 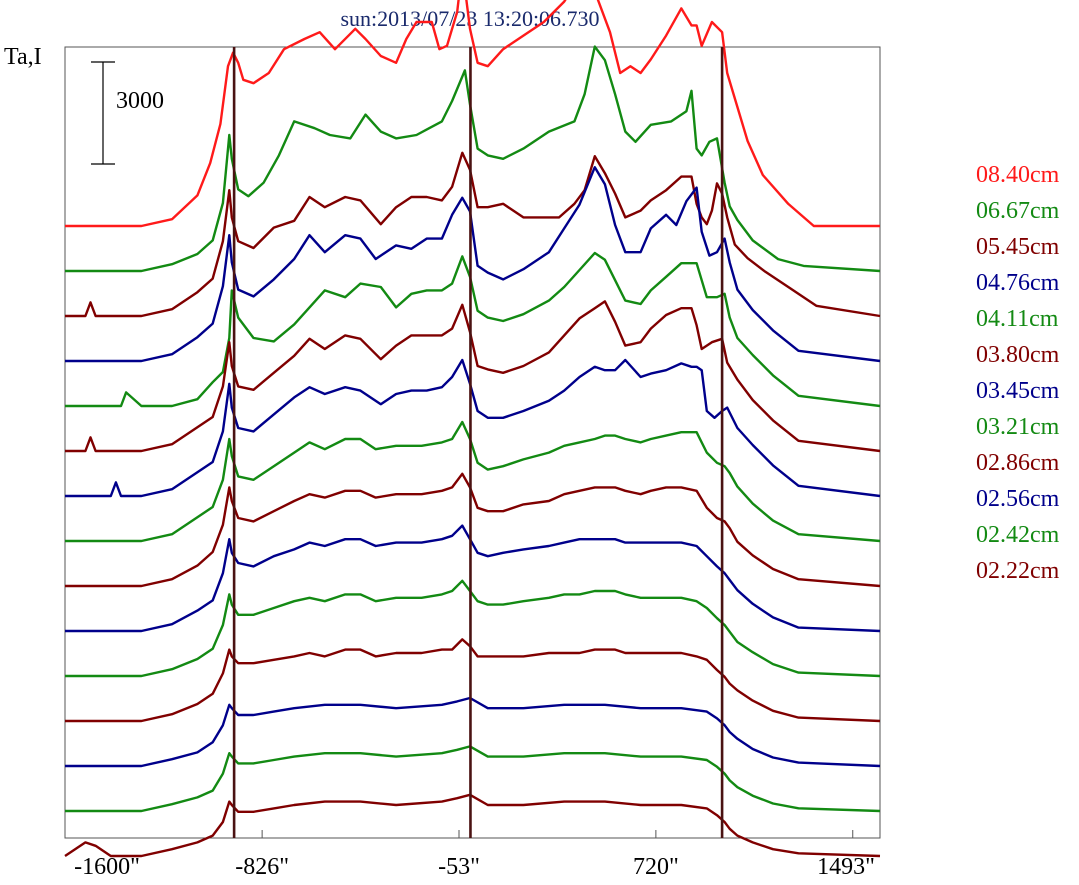 I want to click on legend-item: 08.40cm, so click(x=1018, y=175).